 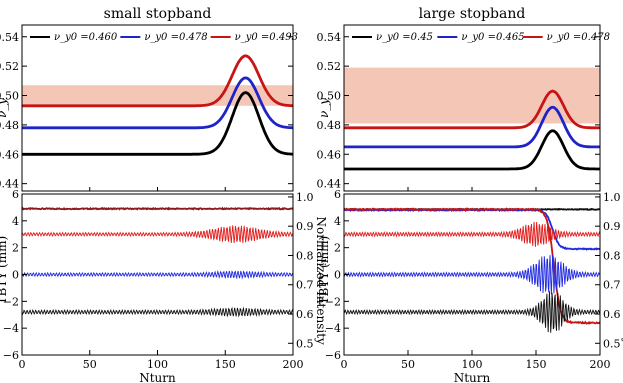 I want to click on panel-title: large stopband, so click(x=472, y=14).